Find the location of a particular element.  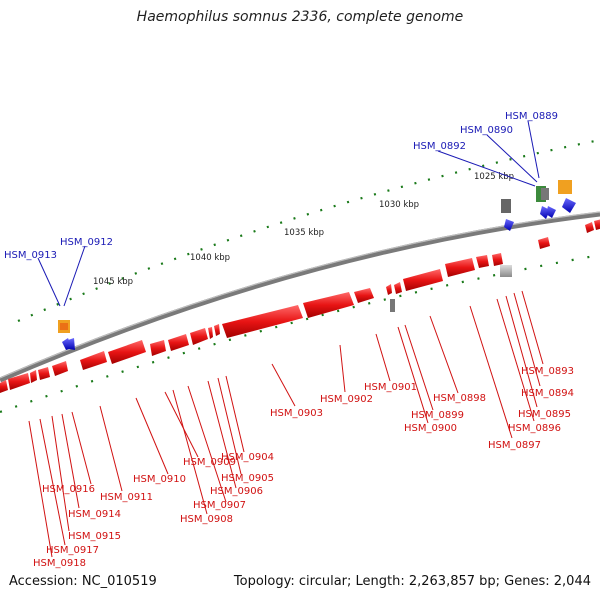

label-hsm0913: HSM_0913 is located at coordinates (30, 255).